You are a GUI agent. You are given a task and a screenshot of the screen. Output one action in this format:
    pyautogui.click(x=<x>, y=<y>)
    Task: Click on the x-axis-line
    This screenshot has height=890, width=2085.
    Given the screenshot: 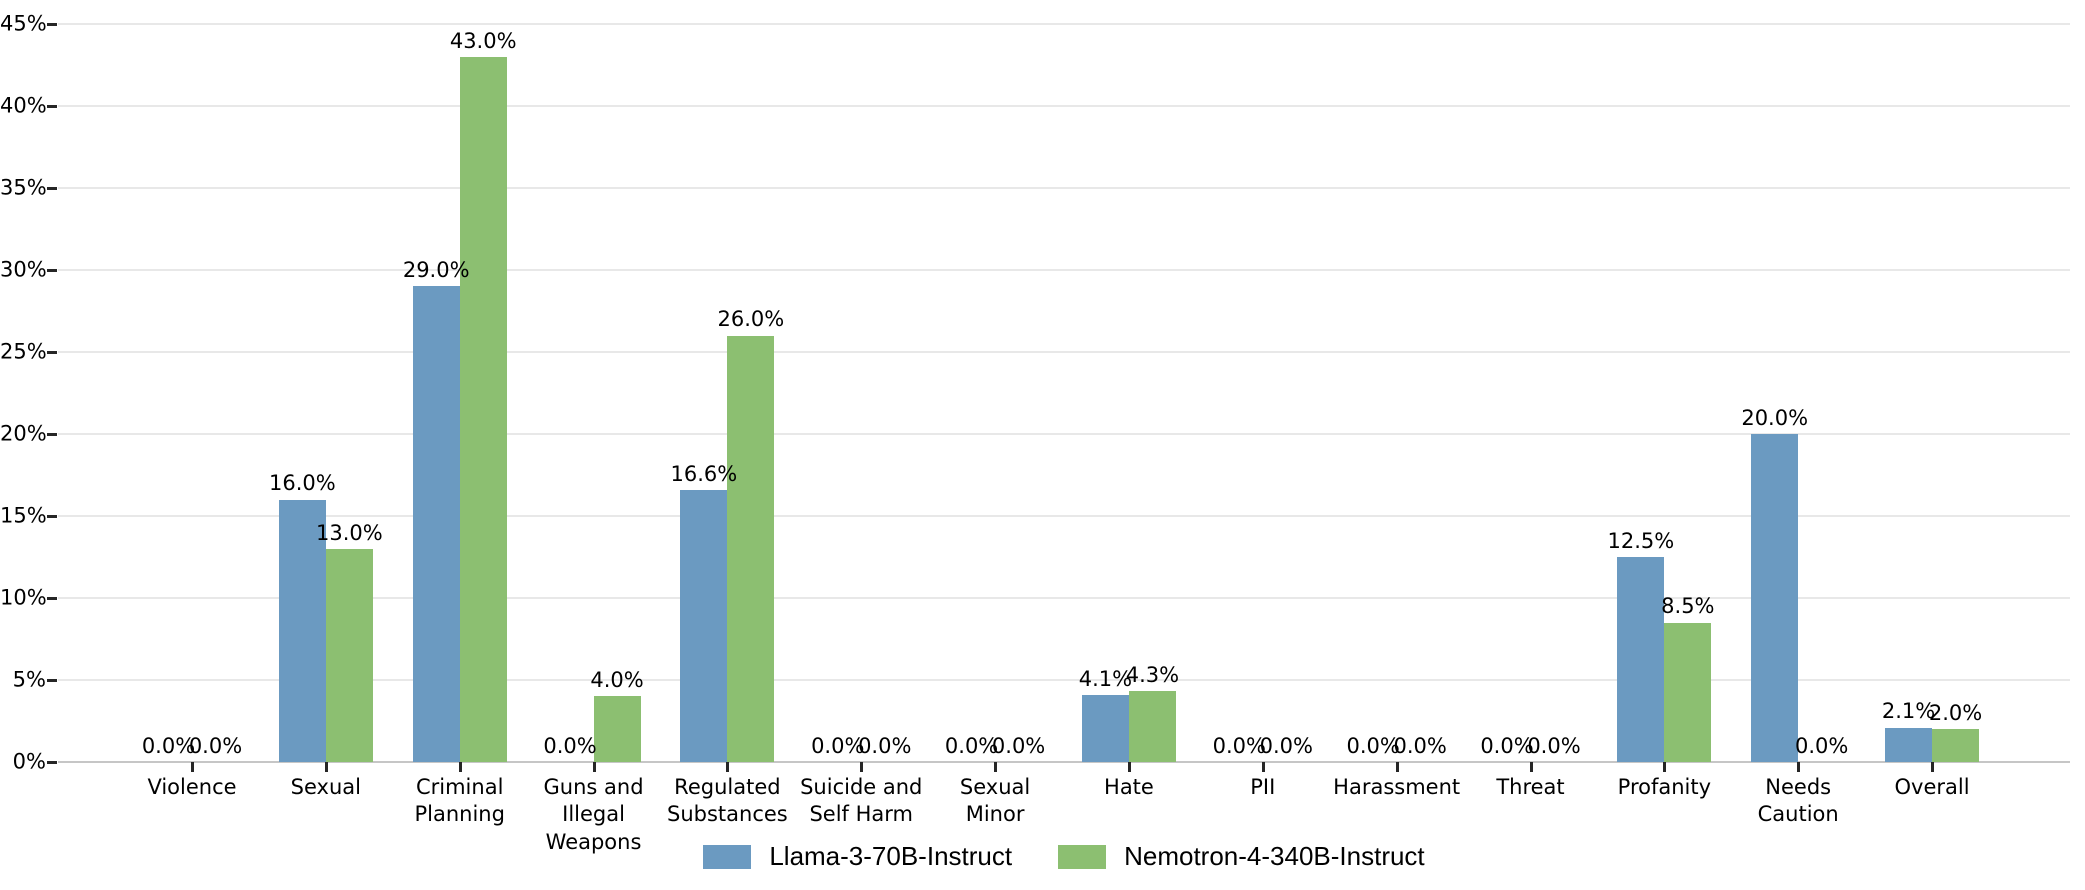 What is the action you would take?
    pyautogui.click(x=1064, y=762)
    